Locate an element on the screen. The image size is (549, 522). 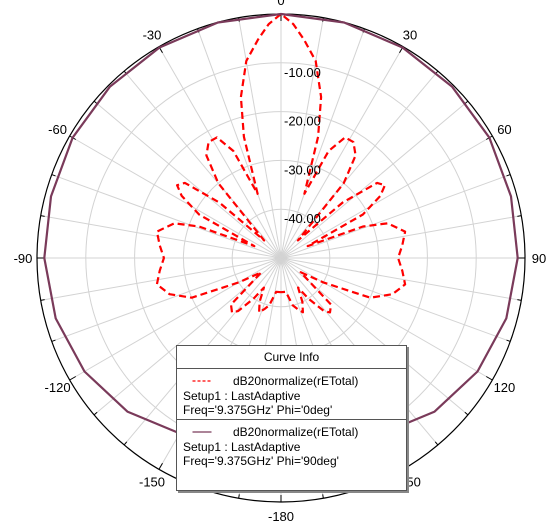
angle-tick-label: 120 is located at coordinates (505, 387).